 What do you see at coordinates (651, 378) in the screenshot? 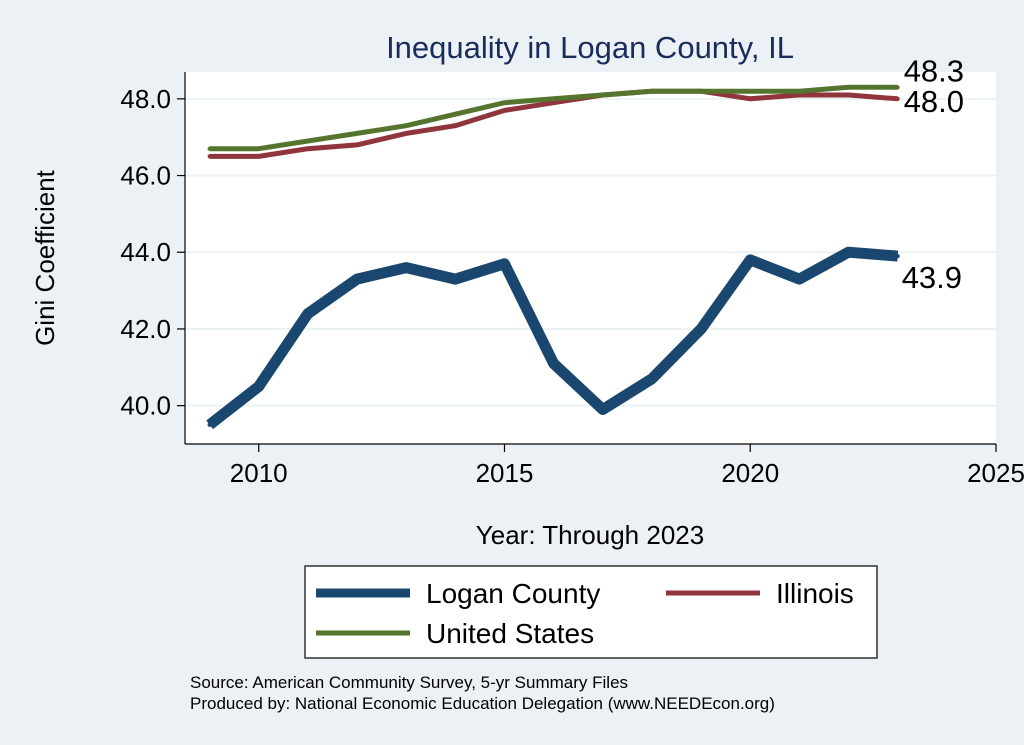
I see `data-point-logan-county-2018` at bounding box center [651, 378].